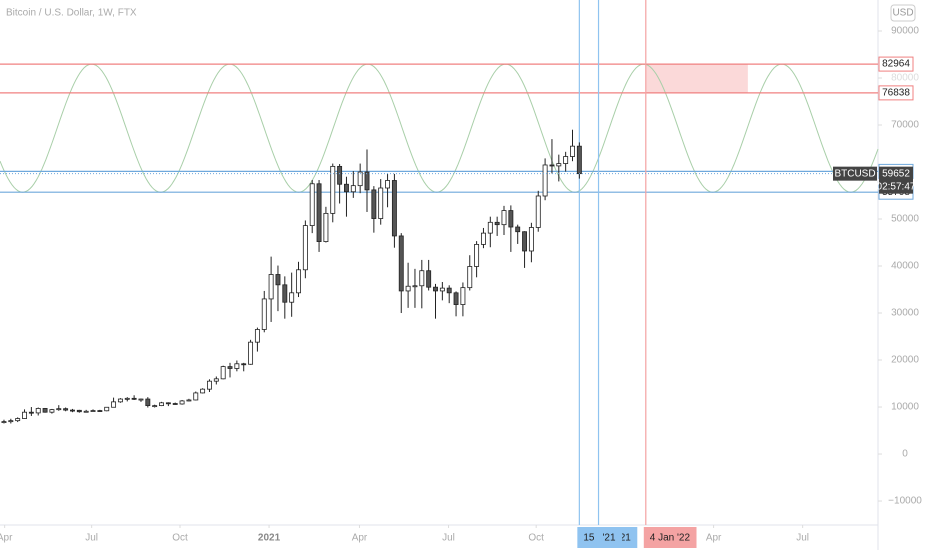 This screenshot has width=932, height=550. What do you see at coordinates (905, 78) in the screenshot?
I see `y-tick-label: 80000` at bounding box center [905, 78].